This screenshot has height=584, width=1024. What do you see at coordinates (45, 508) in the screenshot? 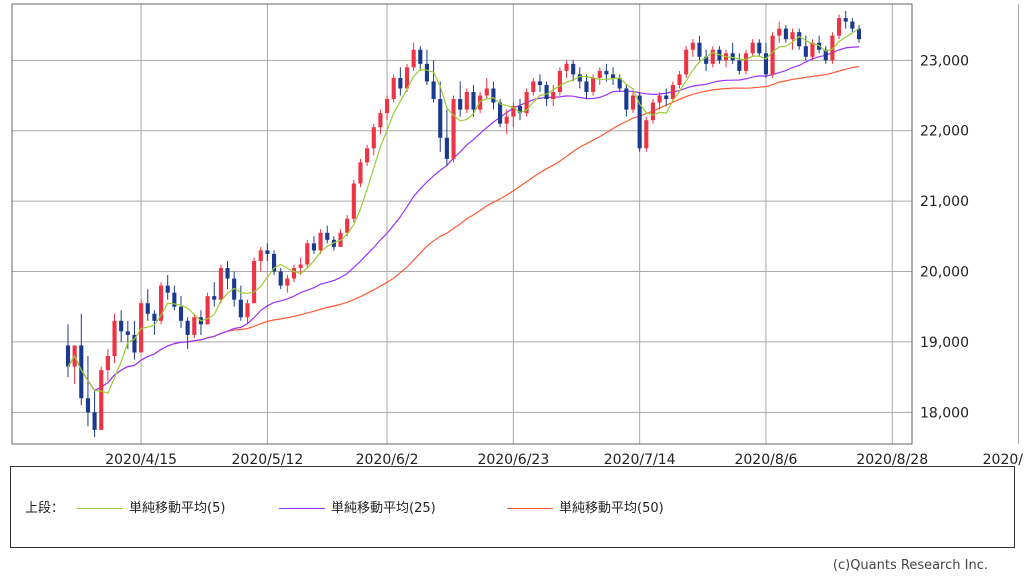
I see `legend-prefix: 上段：` at bounding box center [45, 508].